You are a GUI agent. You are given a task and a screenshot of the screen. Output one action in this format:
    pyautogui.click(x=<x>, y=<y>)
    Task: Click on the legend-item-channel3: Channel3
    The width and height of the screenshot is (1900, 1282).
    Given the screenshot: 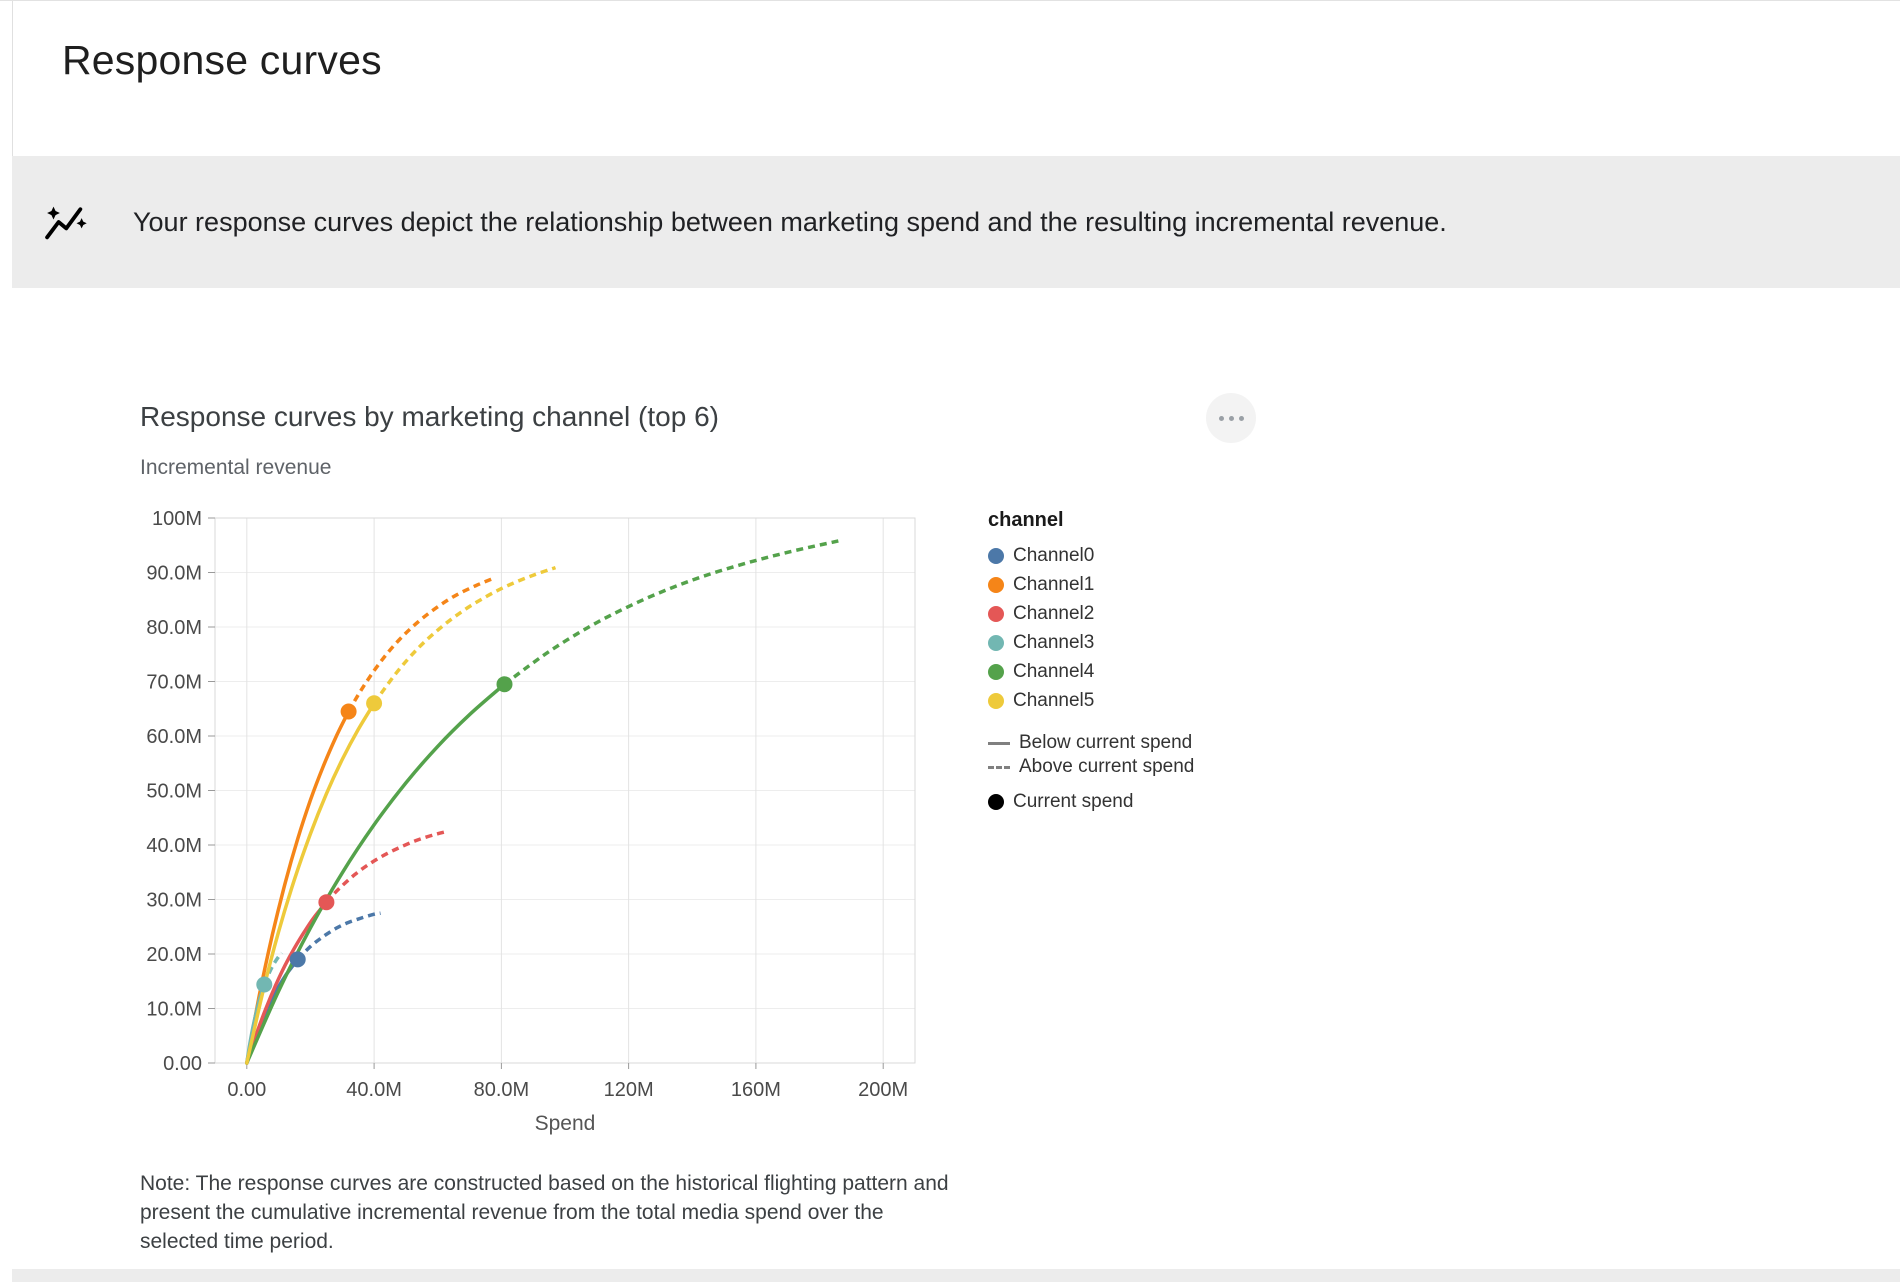 What is the action you would take?
    pyautogui.click(x=1091, y=642)
    